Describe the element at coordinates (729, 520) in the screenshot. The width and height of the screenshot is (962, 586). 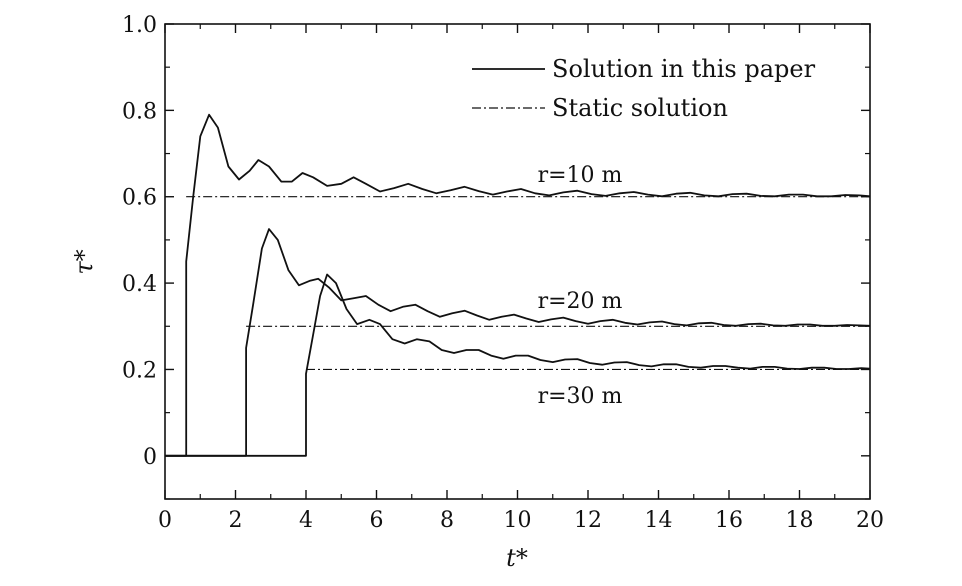
I see `x-tick-label: 16` at that location.